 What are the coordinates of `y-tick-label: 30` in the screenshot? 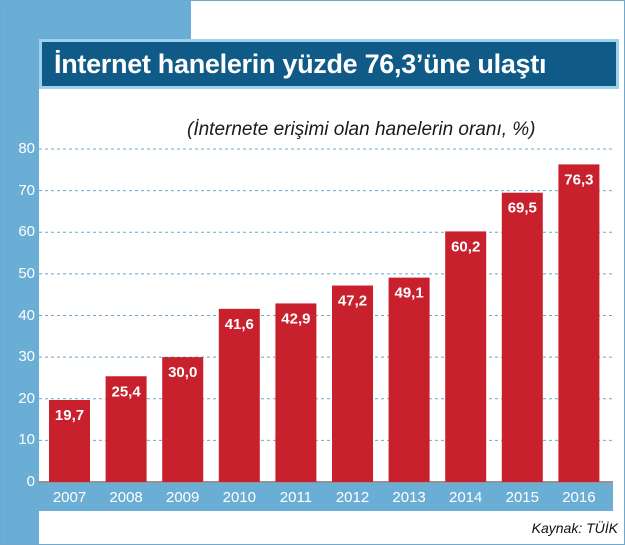 It's located at (26, 357).